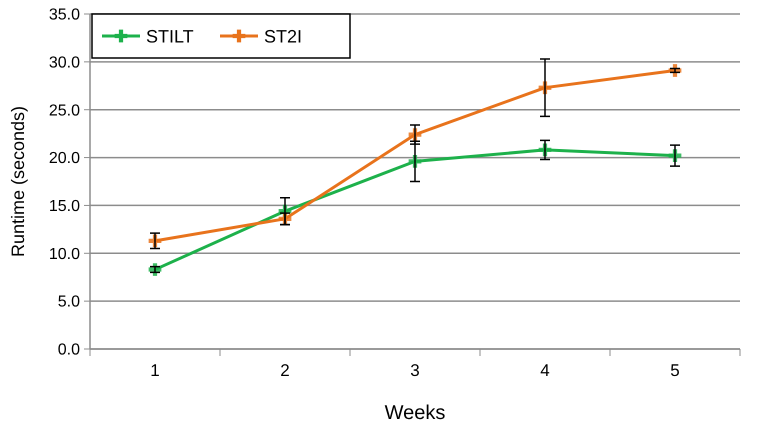  Describe the element at coordinates (155, 370) in the screenshot. I see `x-tick-label: 1` at that location.